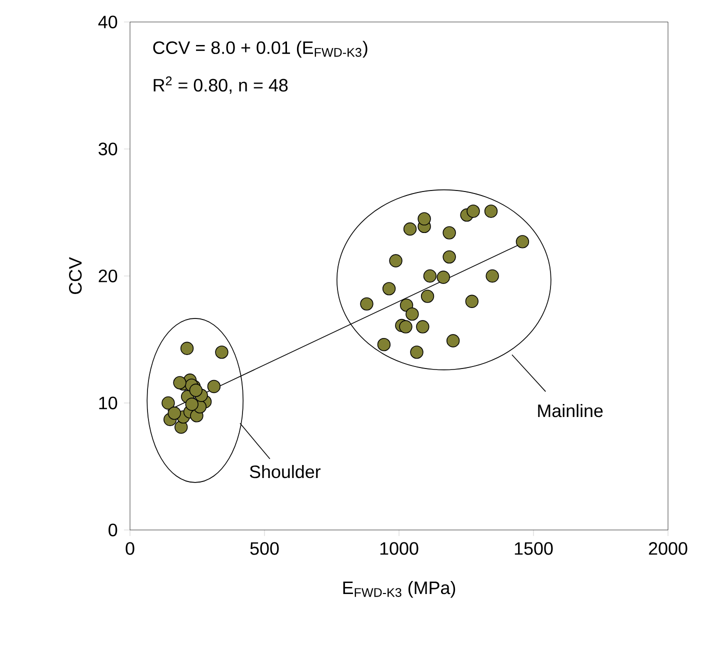 The height and width of the screenshot is (656, 719). I want to click on x-tick-label: 0, so click(130, 548).